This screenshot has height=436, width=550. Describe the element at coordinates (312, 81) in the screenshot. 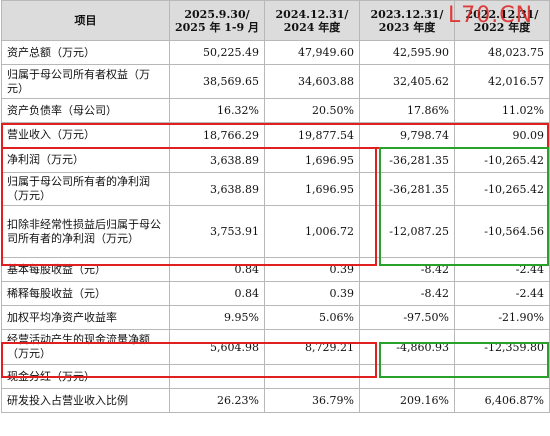

I see `row-value: 34,603.88` at that location.